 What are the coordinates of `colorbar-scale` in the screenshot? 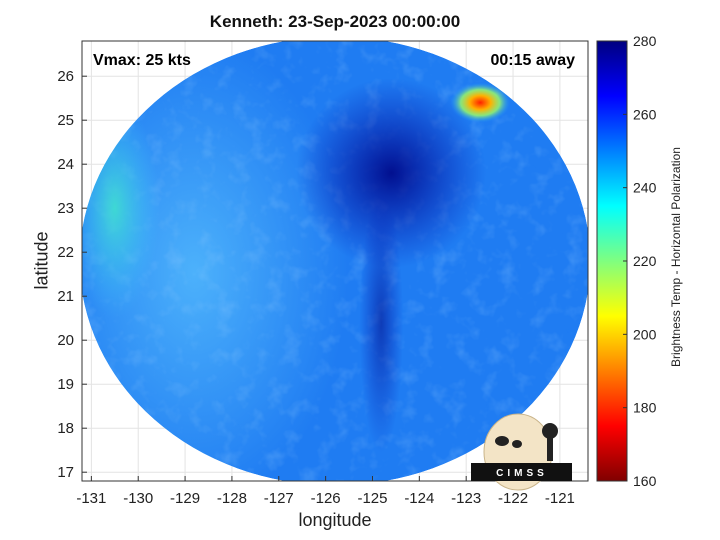 It's located at (612, 261).